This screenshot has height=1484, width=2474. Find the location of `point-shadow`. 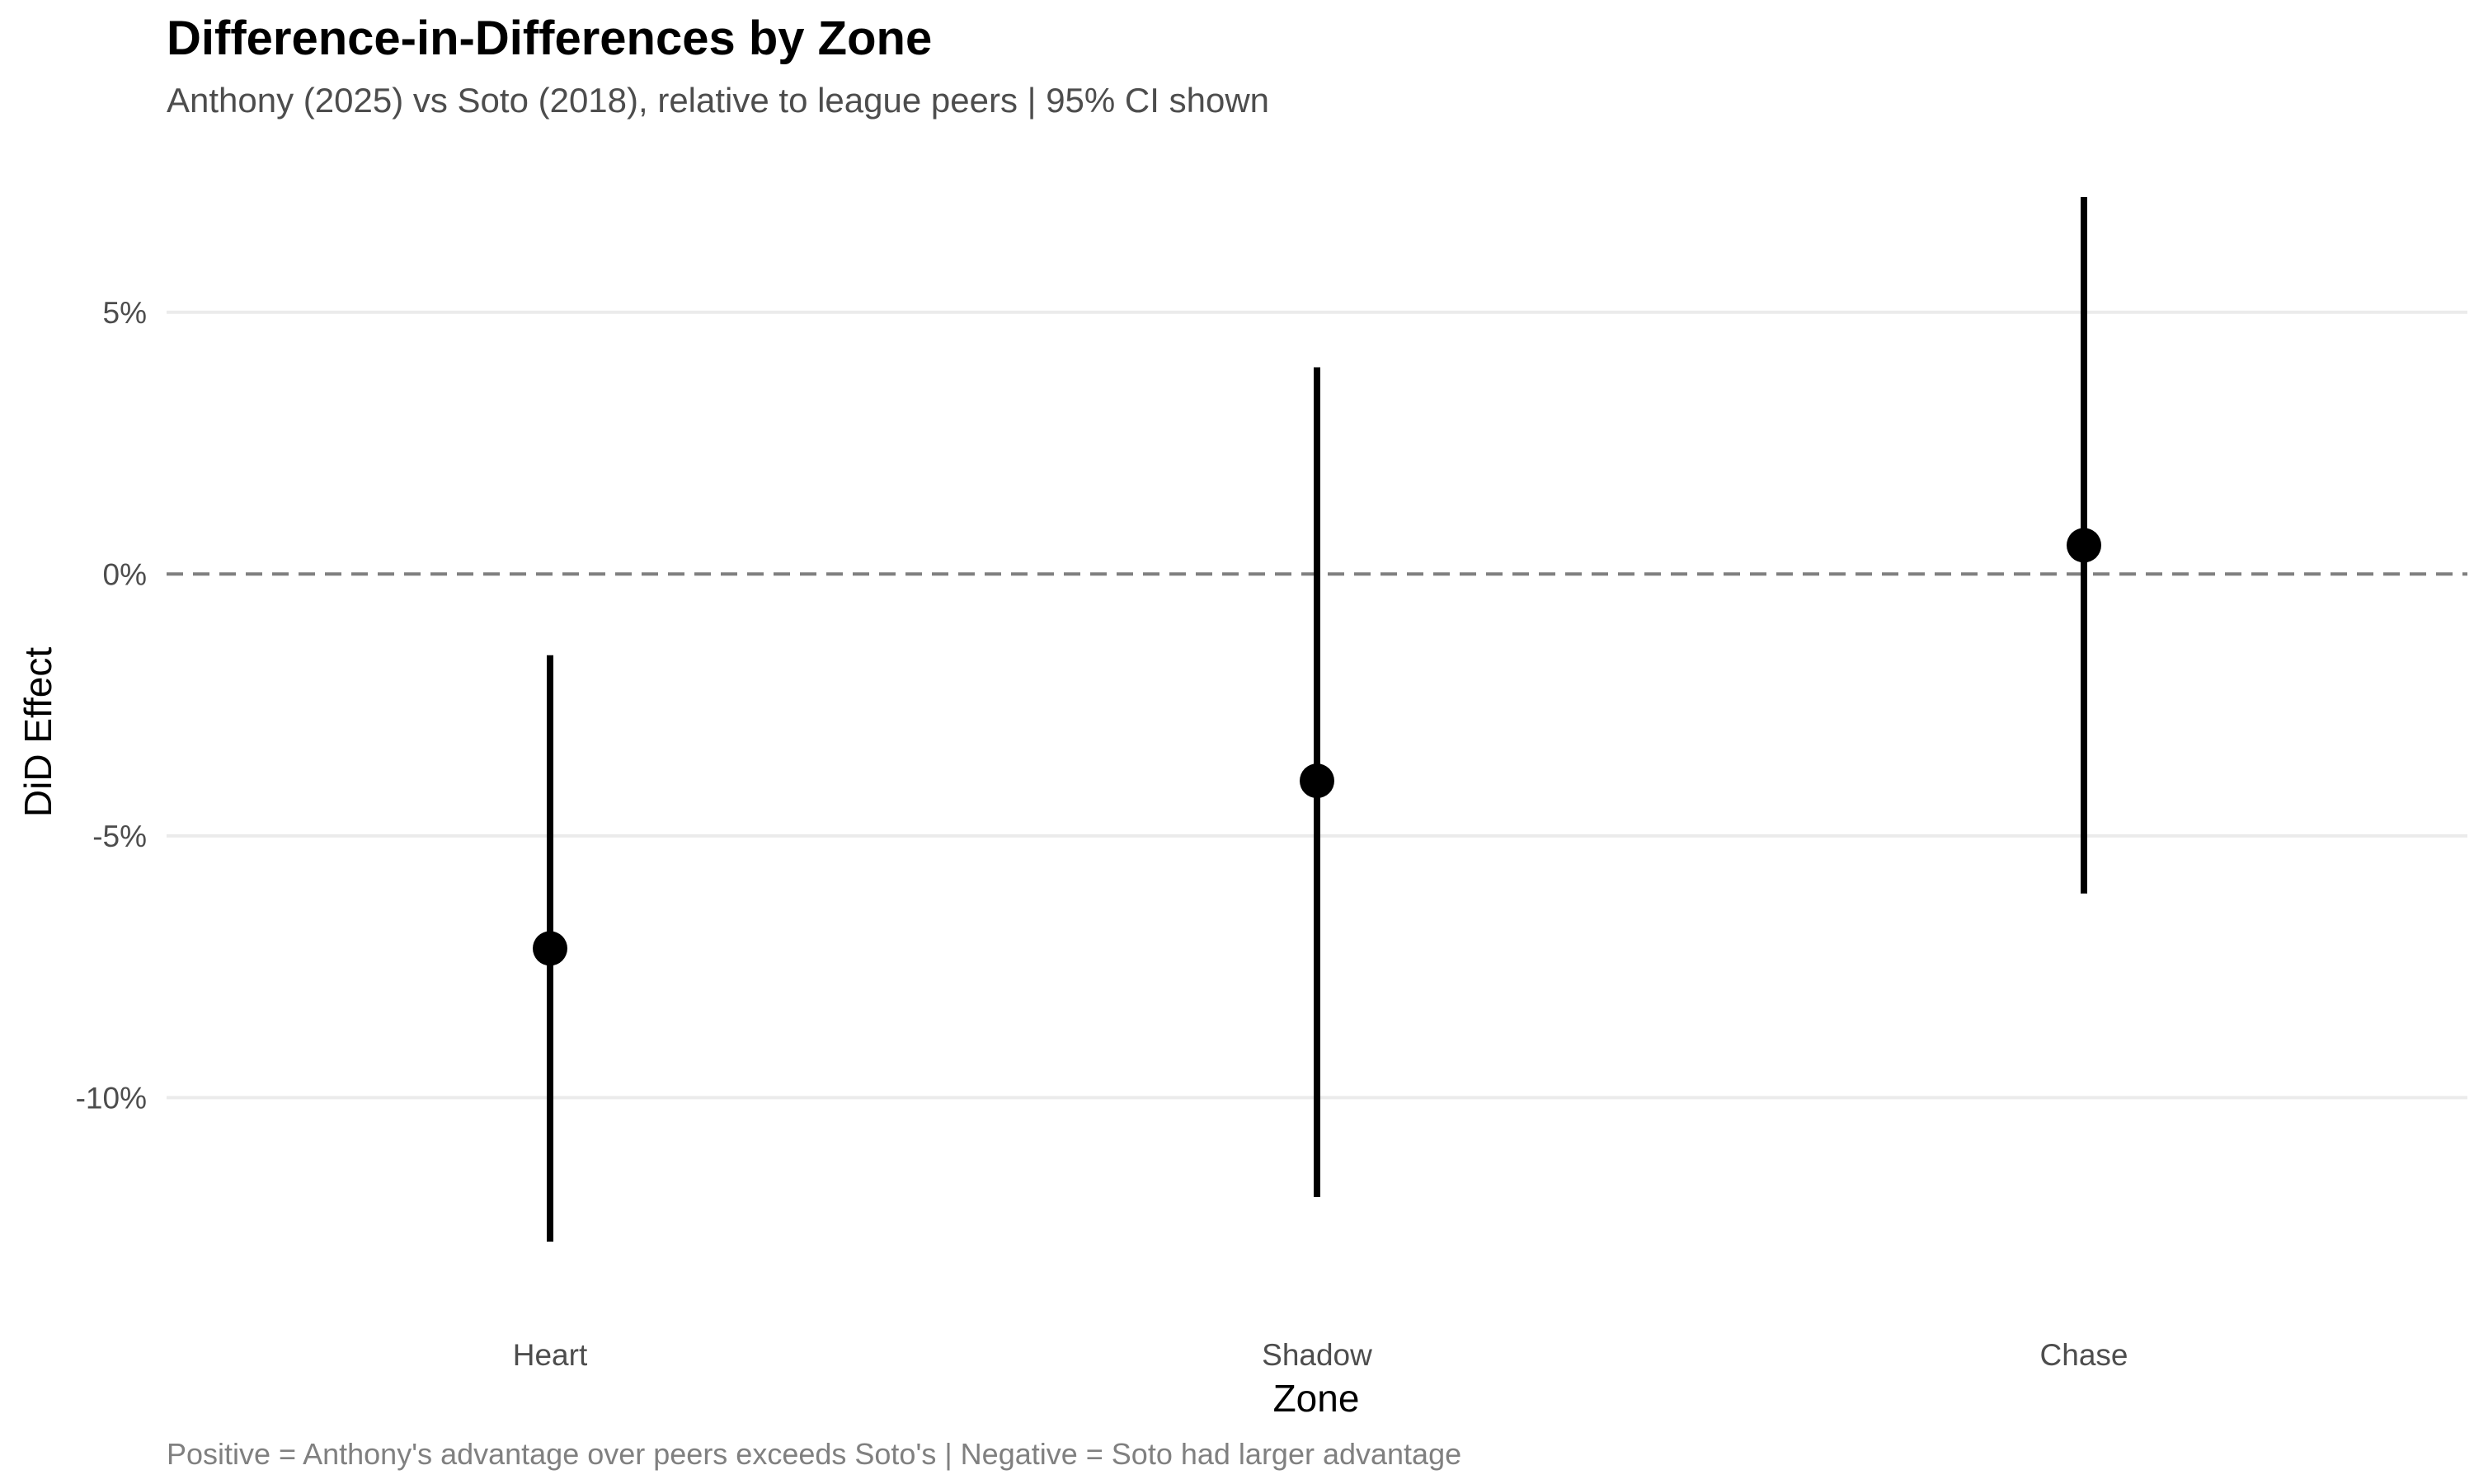

point-shadow is located at coordinates (1317, 781).